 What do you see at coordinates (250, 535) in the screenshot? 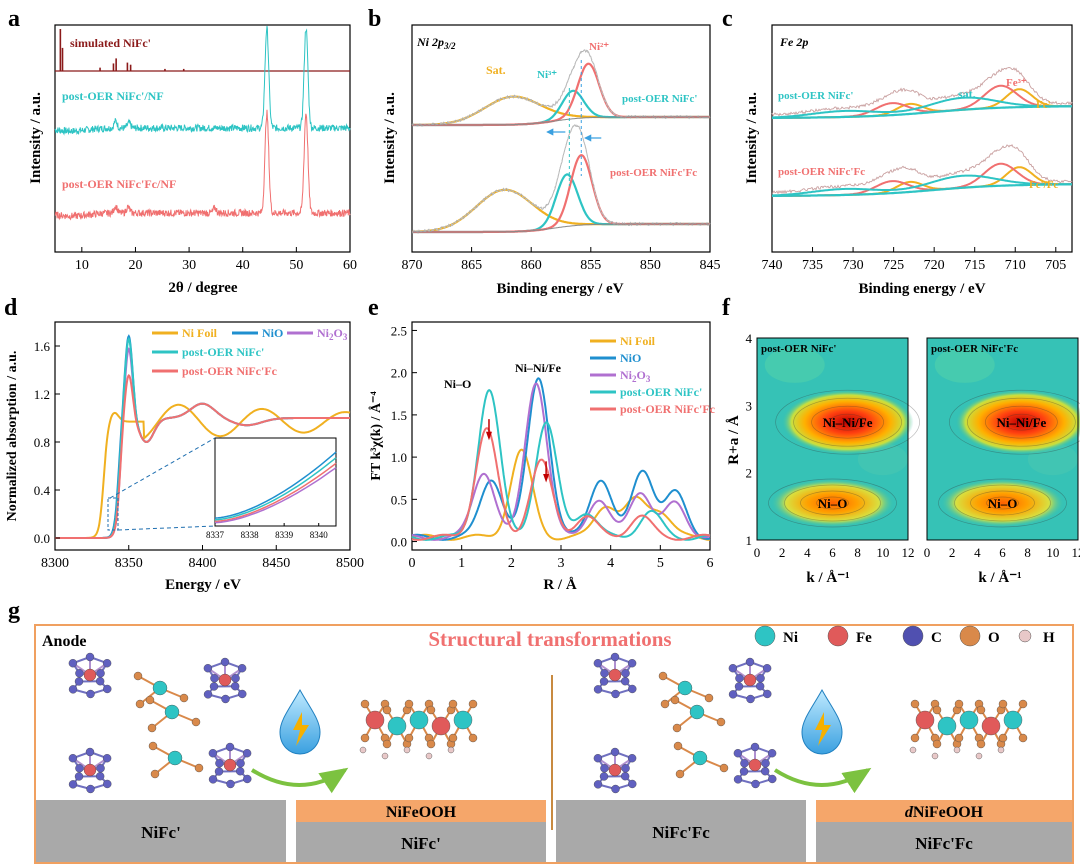
I see `inset-xtick-label: 8338` at bounding box center [250, 535].